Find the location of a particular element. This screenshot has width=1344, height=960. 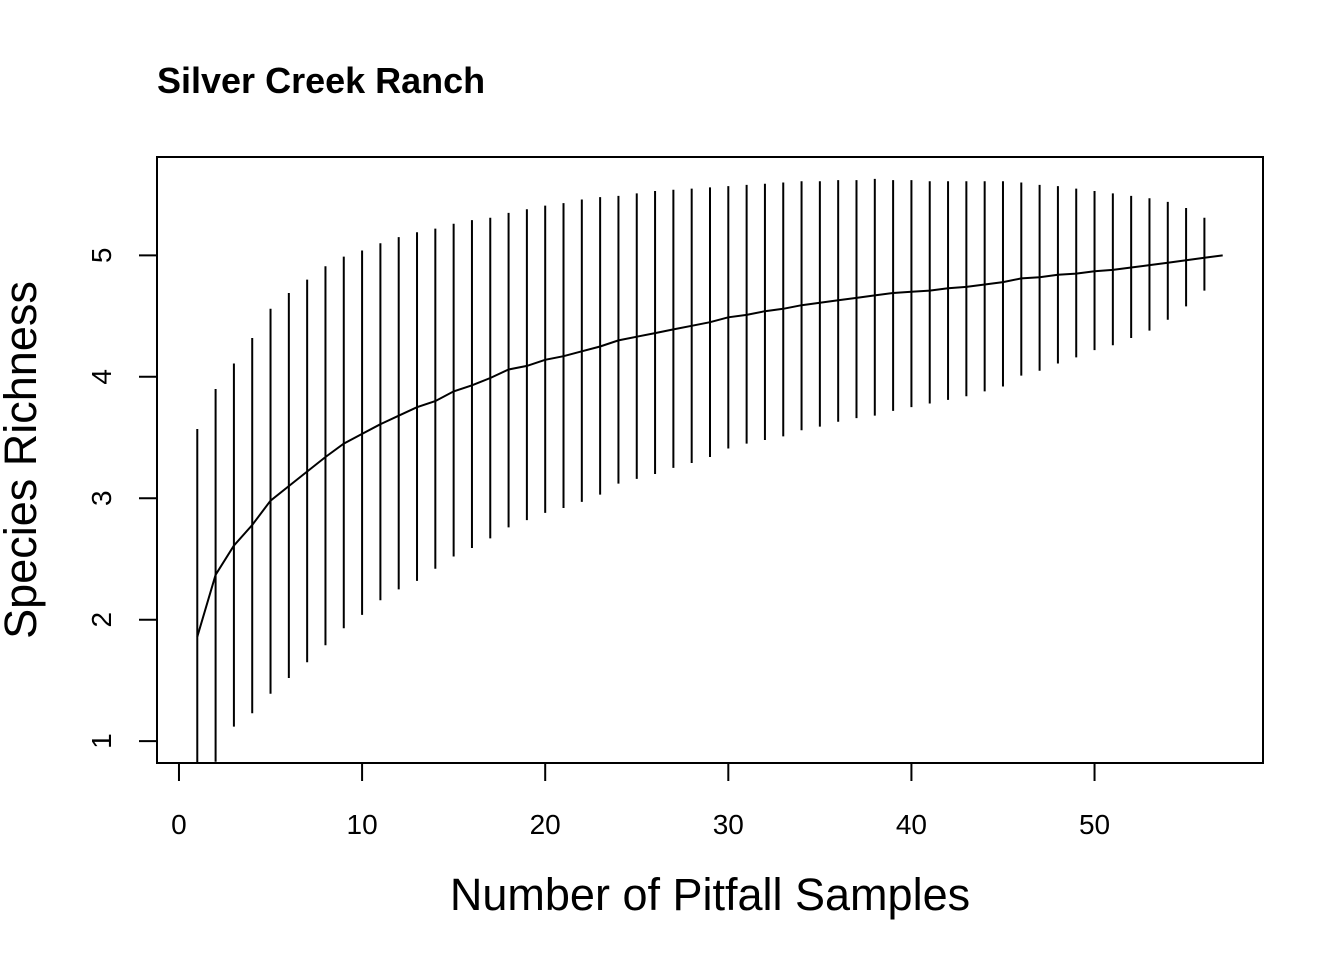

x-axis-label: Number of Pitfall Samples is located at coordinates (710, 894).